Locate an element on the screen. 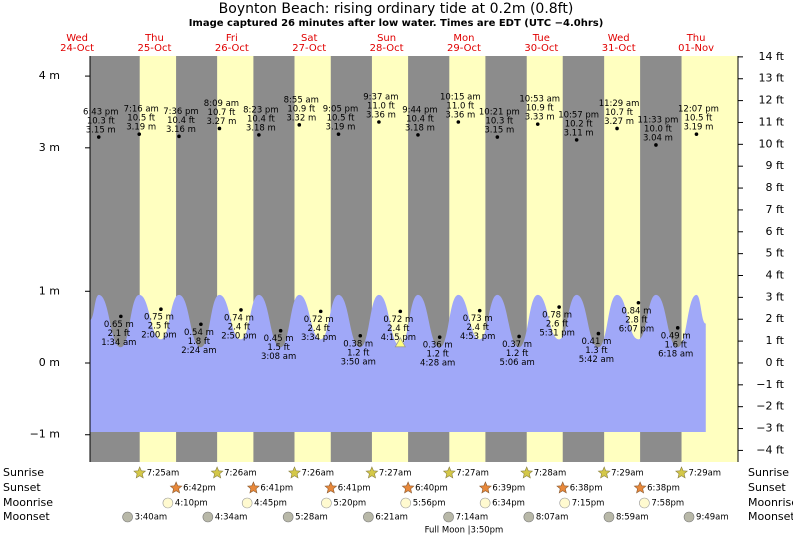 This screenshot has width=793, height=538. day-weekday: Wed is located at coordinates (619, 38).